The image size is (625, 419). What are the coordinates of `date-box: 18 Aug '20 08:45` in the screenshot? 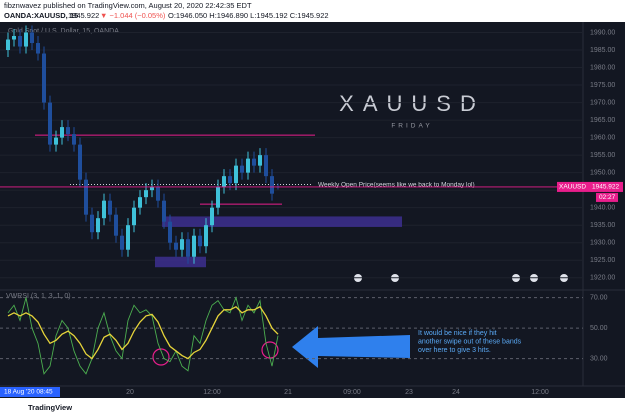 It's located at (28, 392).